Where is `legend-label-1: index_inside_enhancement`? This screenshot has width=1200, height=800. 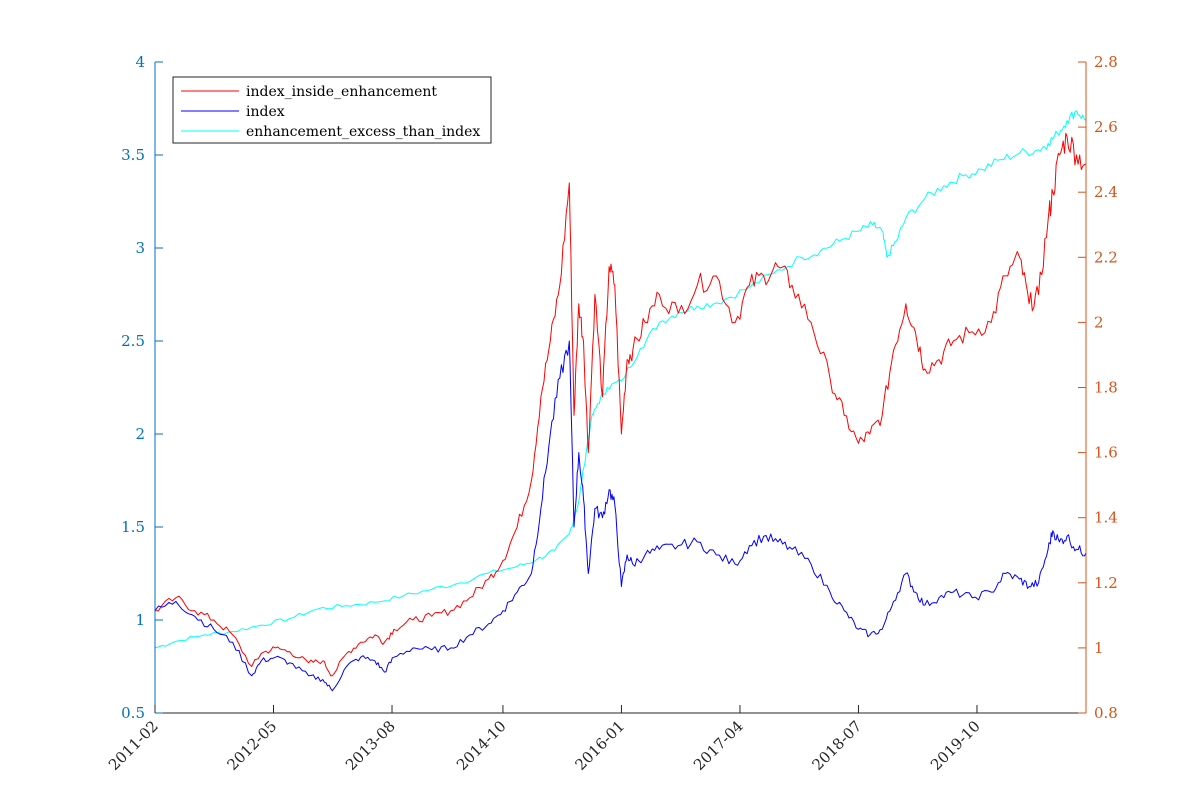 legend-label-1: index_inside_enhancement is located at coordinates (341, 92).